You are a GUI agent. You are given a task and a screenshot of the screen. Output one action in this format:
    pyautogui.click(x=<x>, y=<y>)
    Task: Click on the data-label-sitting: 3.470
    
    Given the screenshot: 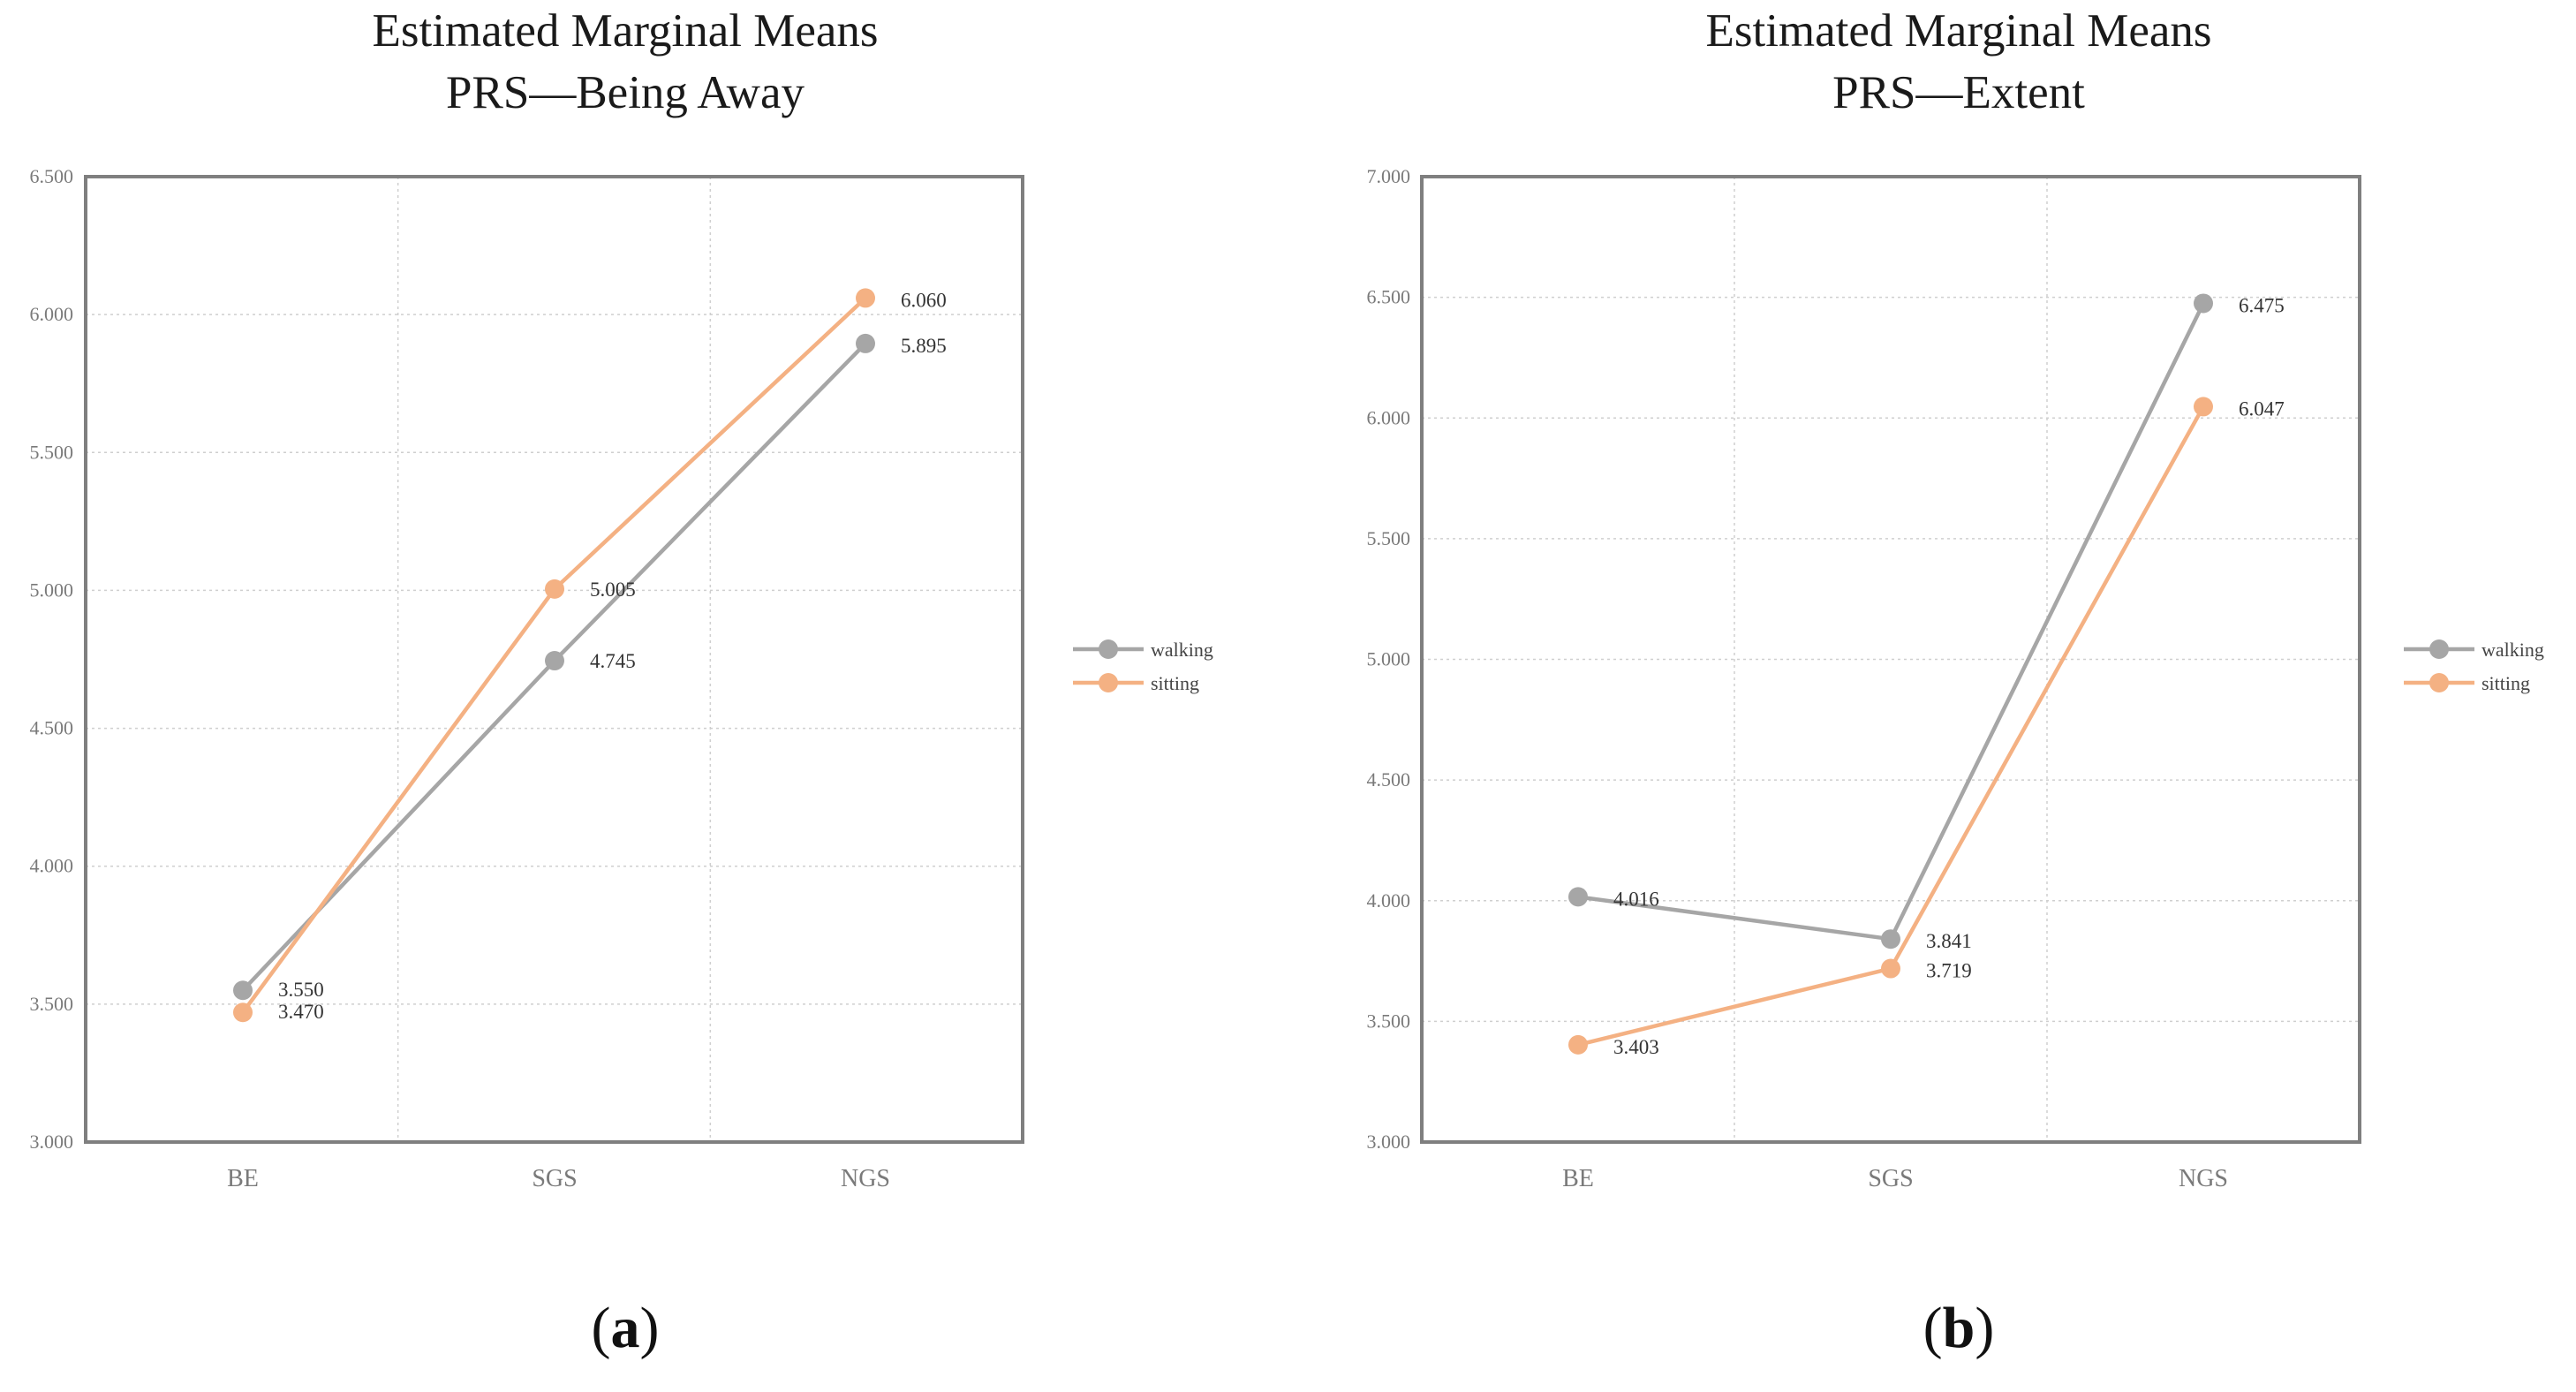 What is the action you would take?
    pyautogui.click(x=301, y=1012)
    